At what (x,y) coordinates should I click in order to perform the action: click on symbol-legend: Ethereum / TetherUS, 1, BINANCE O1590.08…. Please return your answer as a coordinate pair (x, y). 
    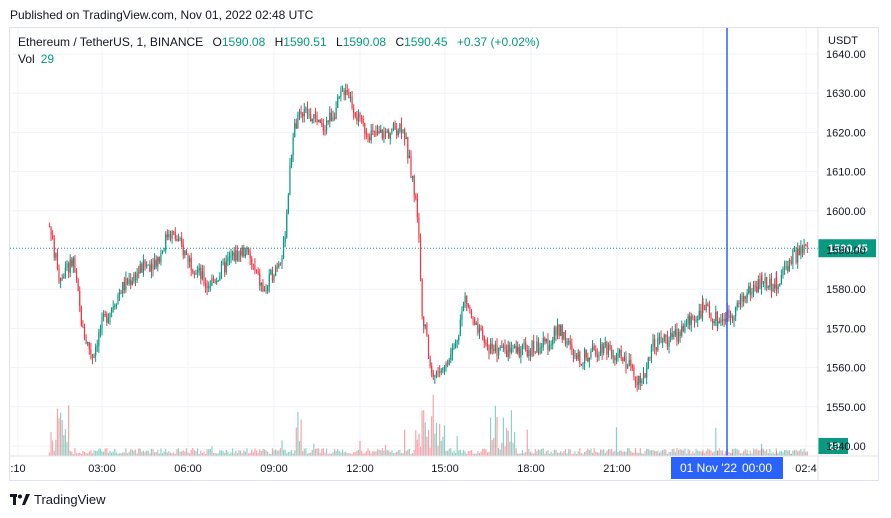
    Looking at the image, I should click on (279, 42).